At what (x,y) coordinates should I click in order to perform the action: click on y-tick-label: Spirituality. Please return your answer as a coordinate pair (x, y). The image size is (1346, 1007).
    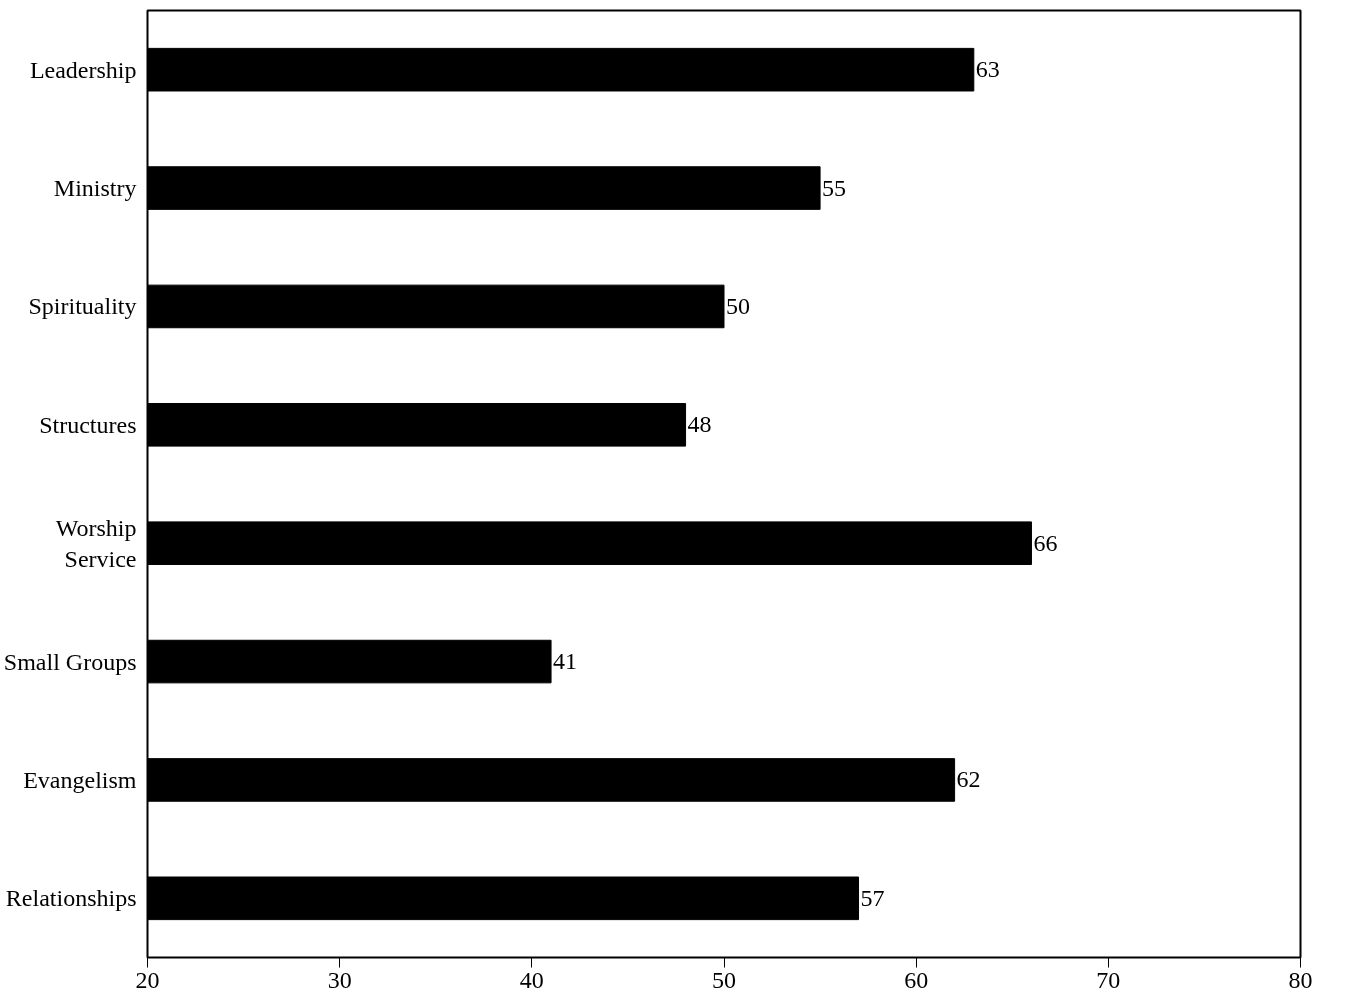
    Looking at the image, I should click on (82, 306).